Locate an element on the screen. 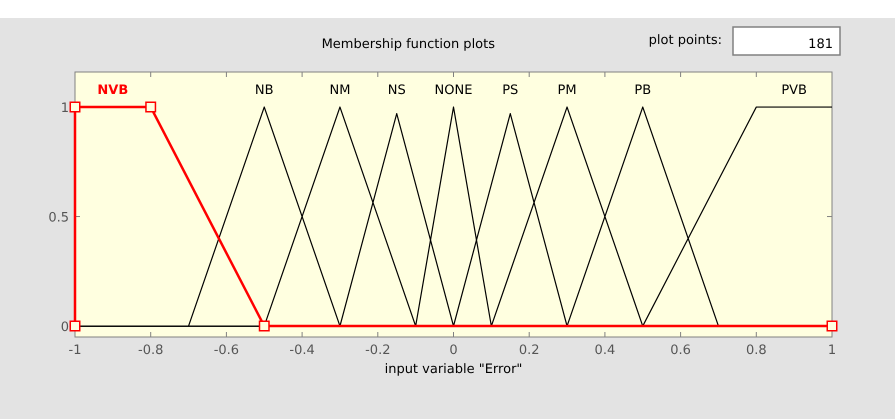 The height and width of the screenshot is (419, 895). x-axis-title: input variable "Error" is located at coordinates (453, 369).